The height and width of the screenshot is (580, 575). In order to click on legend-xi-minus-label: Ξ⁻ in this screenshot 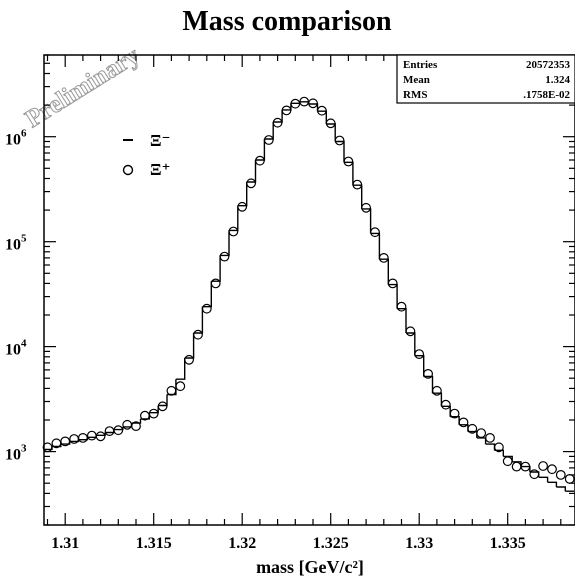, I will do `click(160, 140)`.